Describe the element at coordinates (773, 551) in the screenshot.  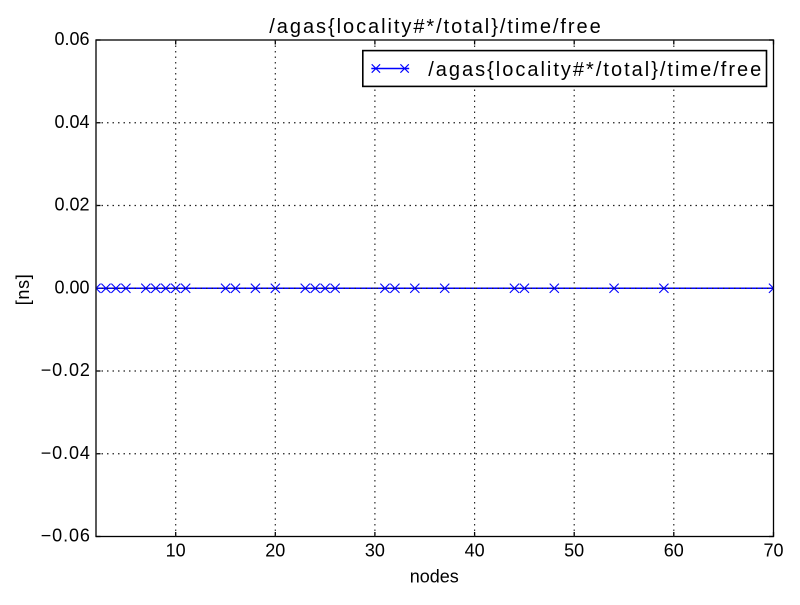
I see `svg-text: 70` at that location.